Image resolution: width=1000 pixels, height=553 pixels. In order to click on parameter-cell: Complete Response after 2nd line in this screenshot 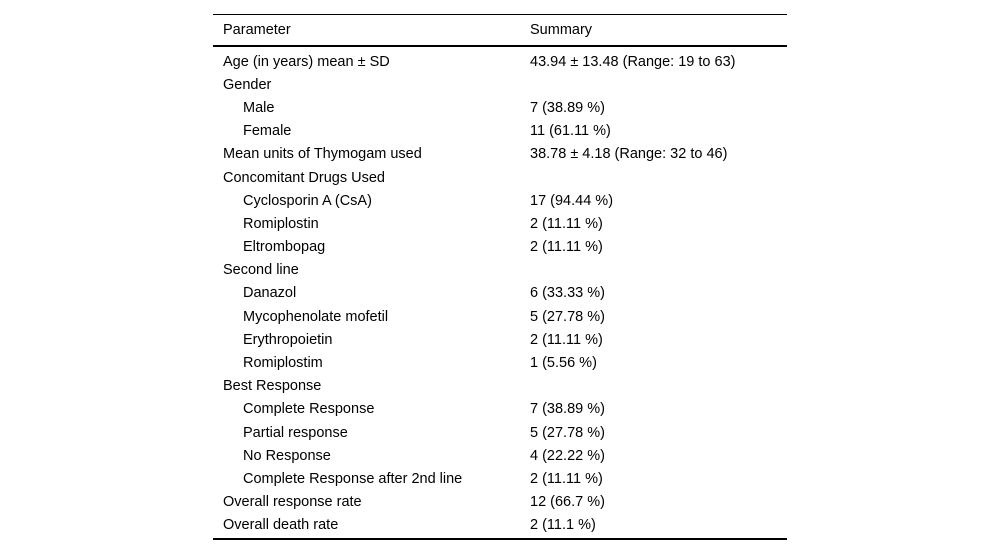, I will do `click(353, 478)`.